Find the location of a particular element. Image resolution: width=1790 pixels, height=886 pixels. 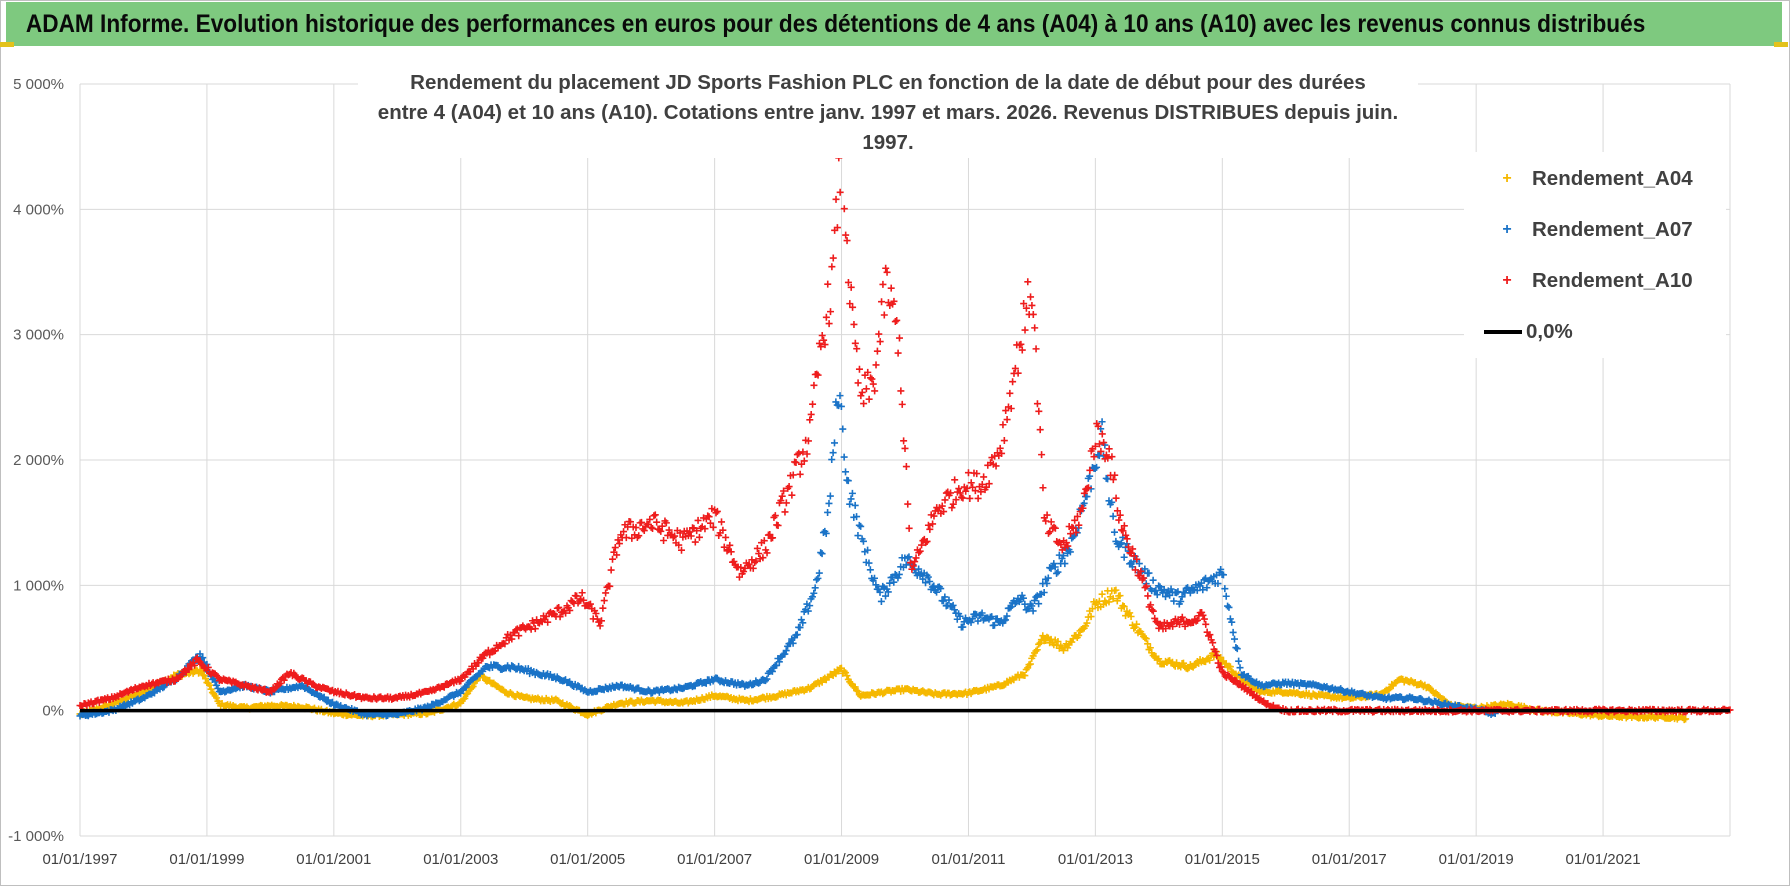

x-tick-label: 01/01/2013 is located at coordinates (1095, 859).